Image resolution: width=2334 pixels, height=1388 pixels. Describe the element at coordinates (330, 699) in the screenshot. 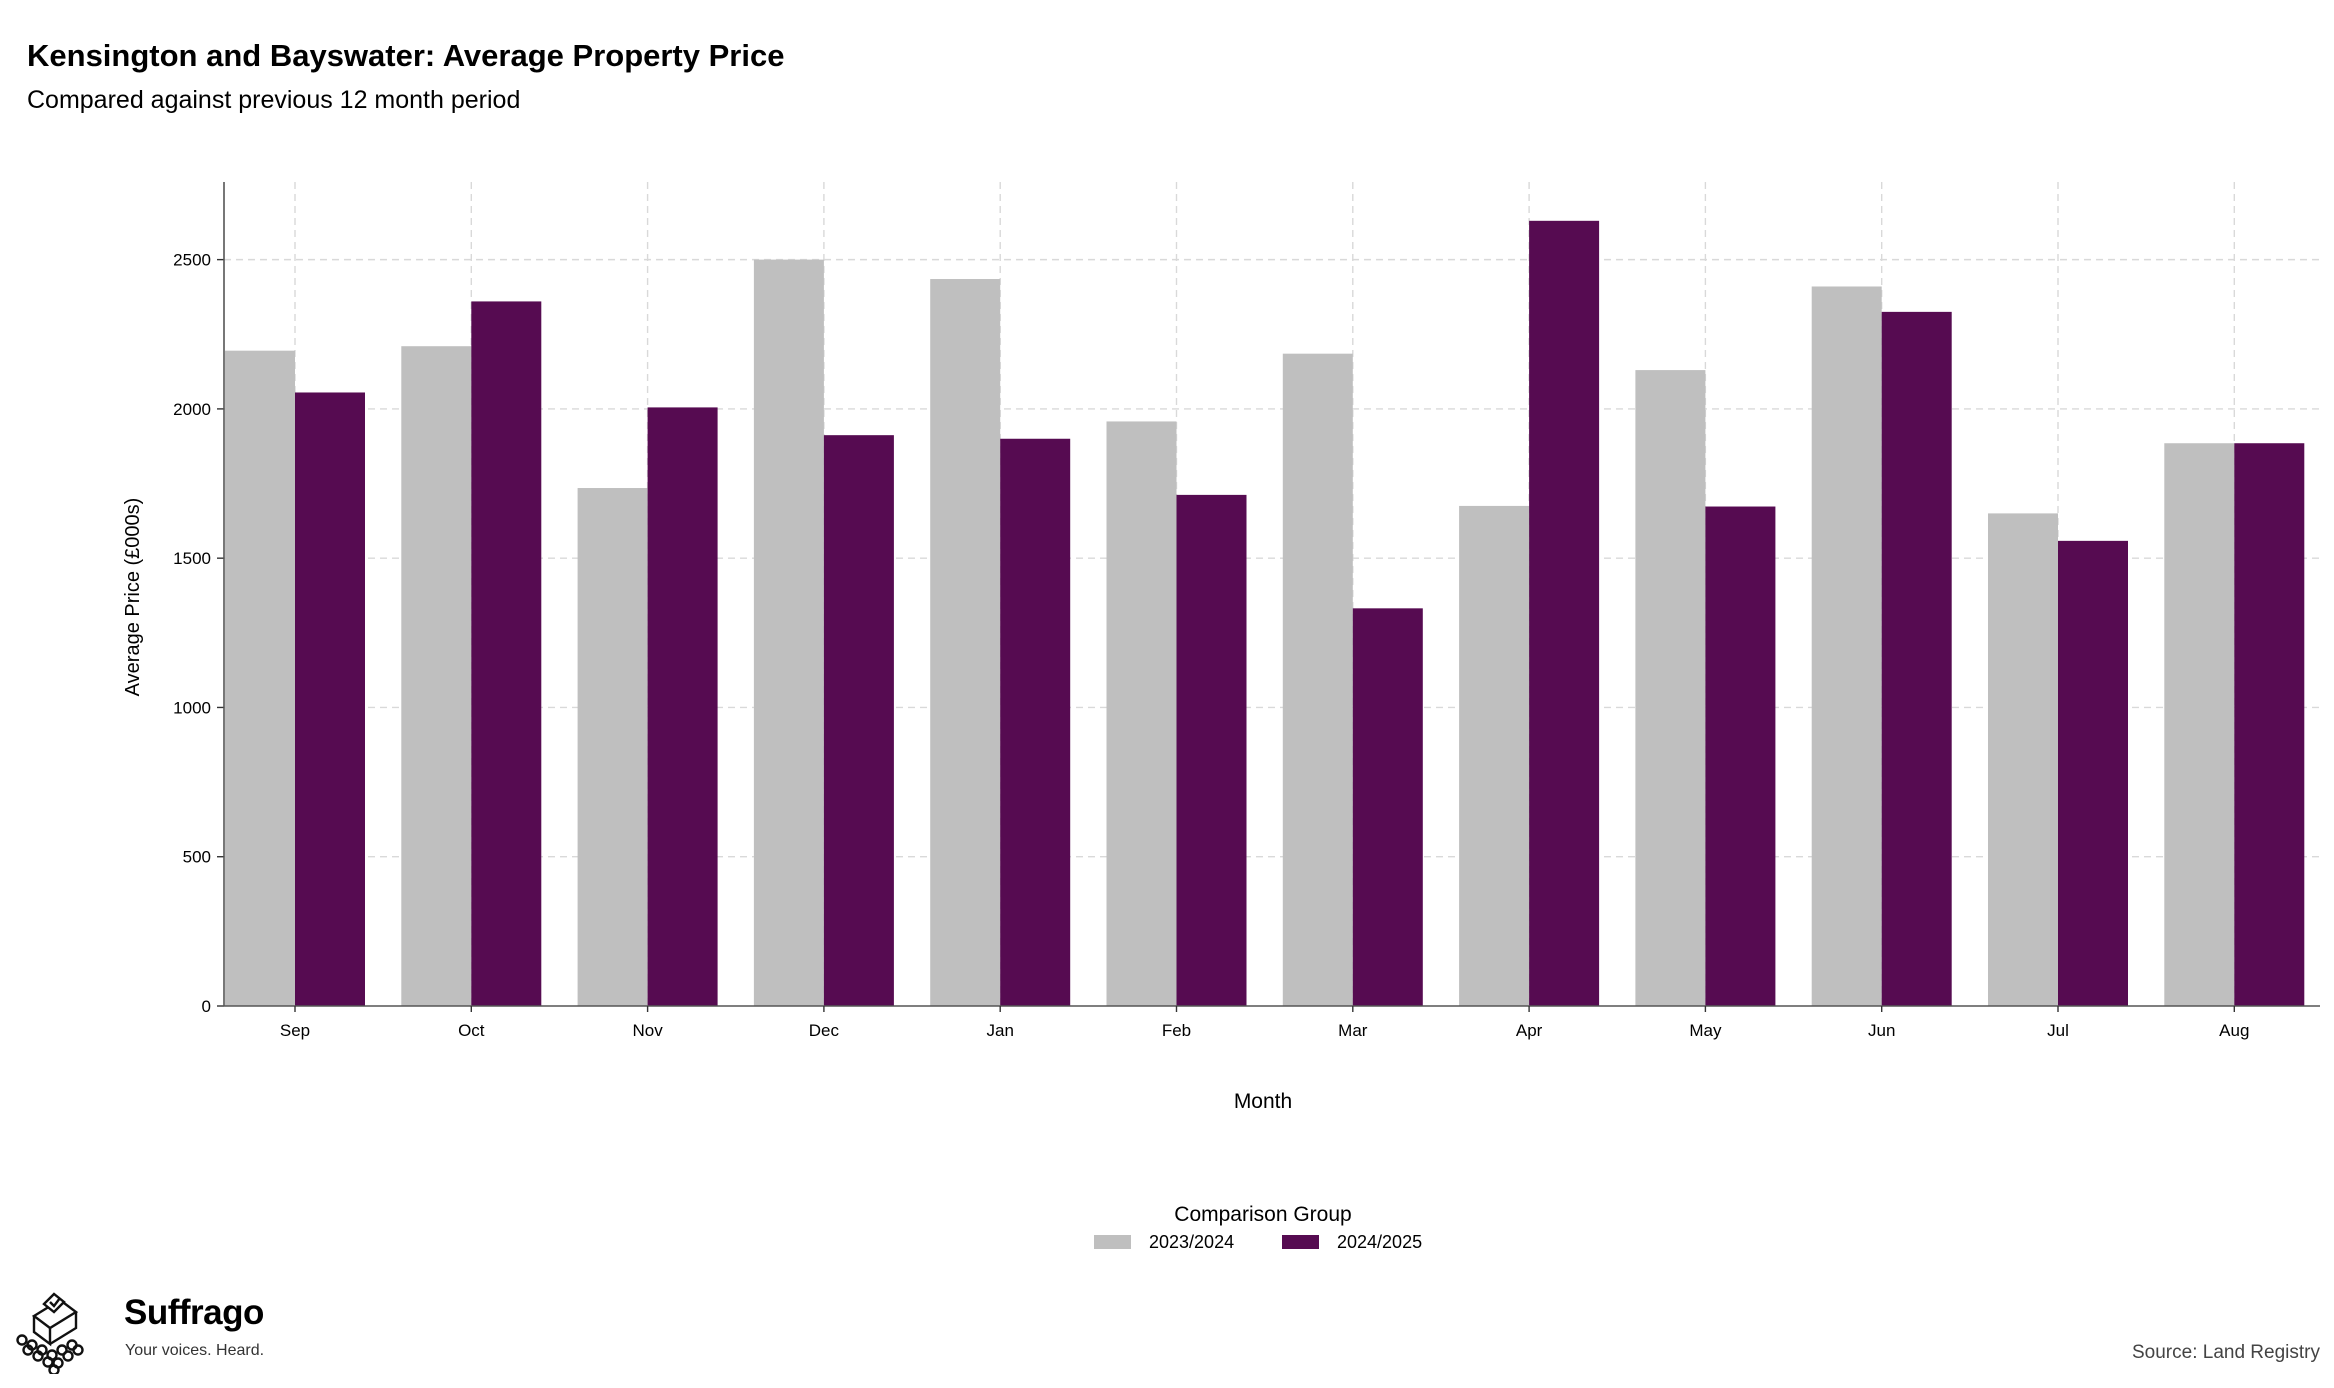

I see `bar-sep-2024-2025` at that location.